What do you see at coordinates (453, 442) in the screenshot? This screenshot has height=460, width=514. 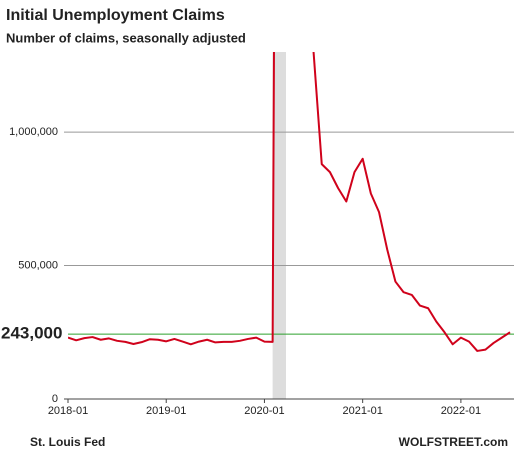 I see `credit: WOLFSTREET.com` at bounding box center [453, 442].